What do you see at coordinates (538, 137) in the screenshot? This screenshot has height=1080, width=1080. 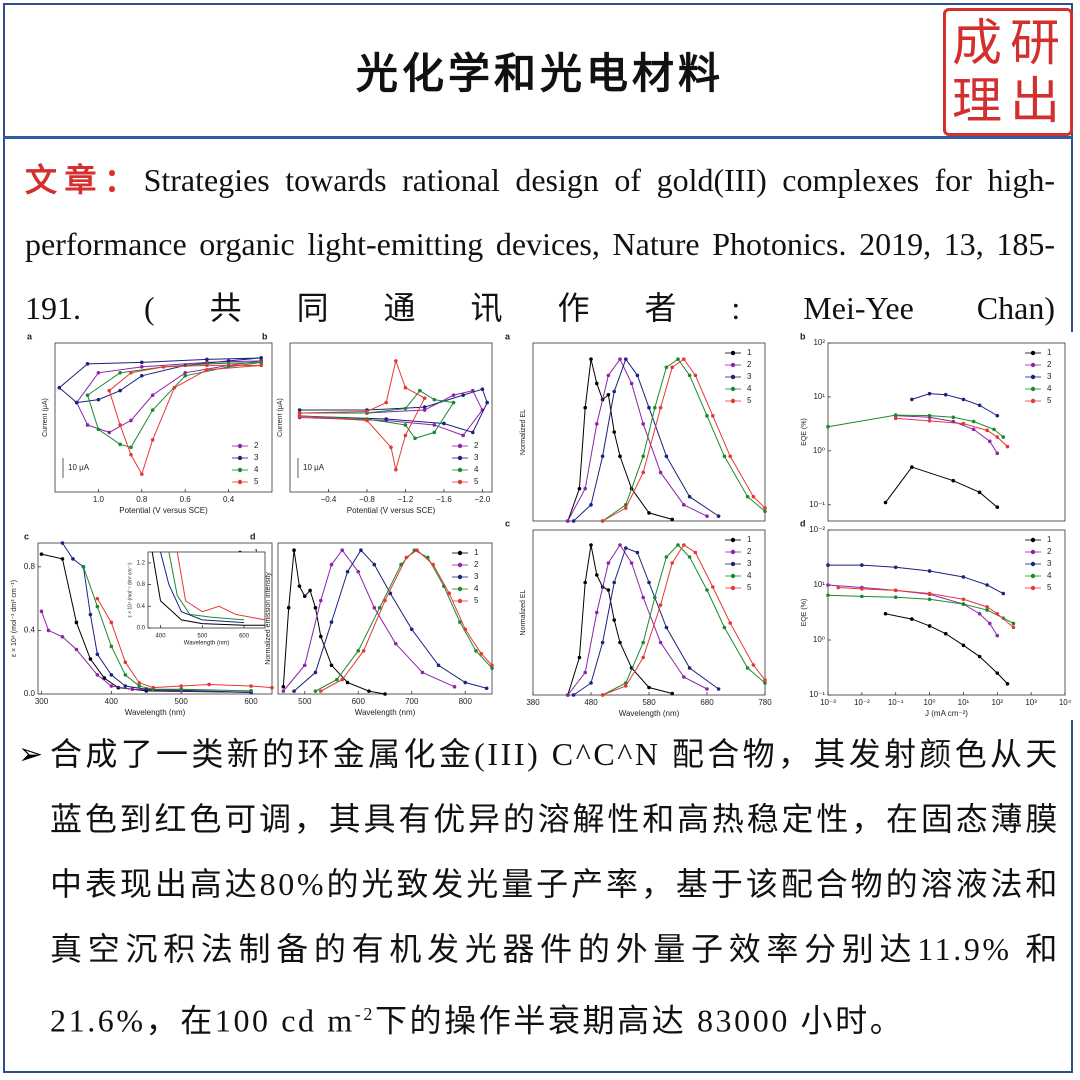 I see `header-rule` at bounding box center [538, 137].